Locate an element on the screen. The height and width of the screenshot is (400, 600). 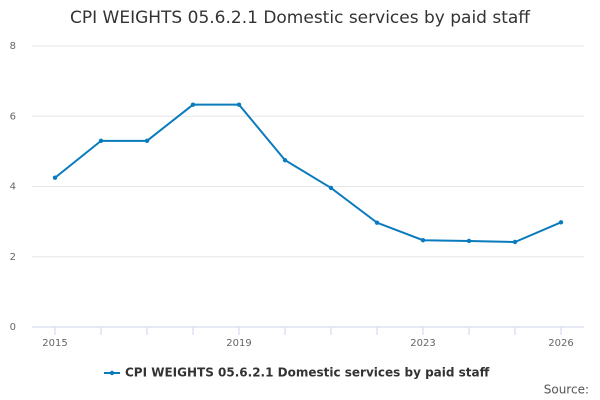
y-tick-label: 6 is located at coordinates (13, 116).